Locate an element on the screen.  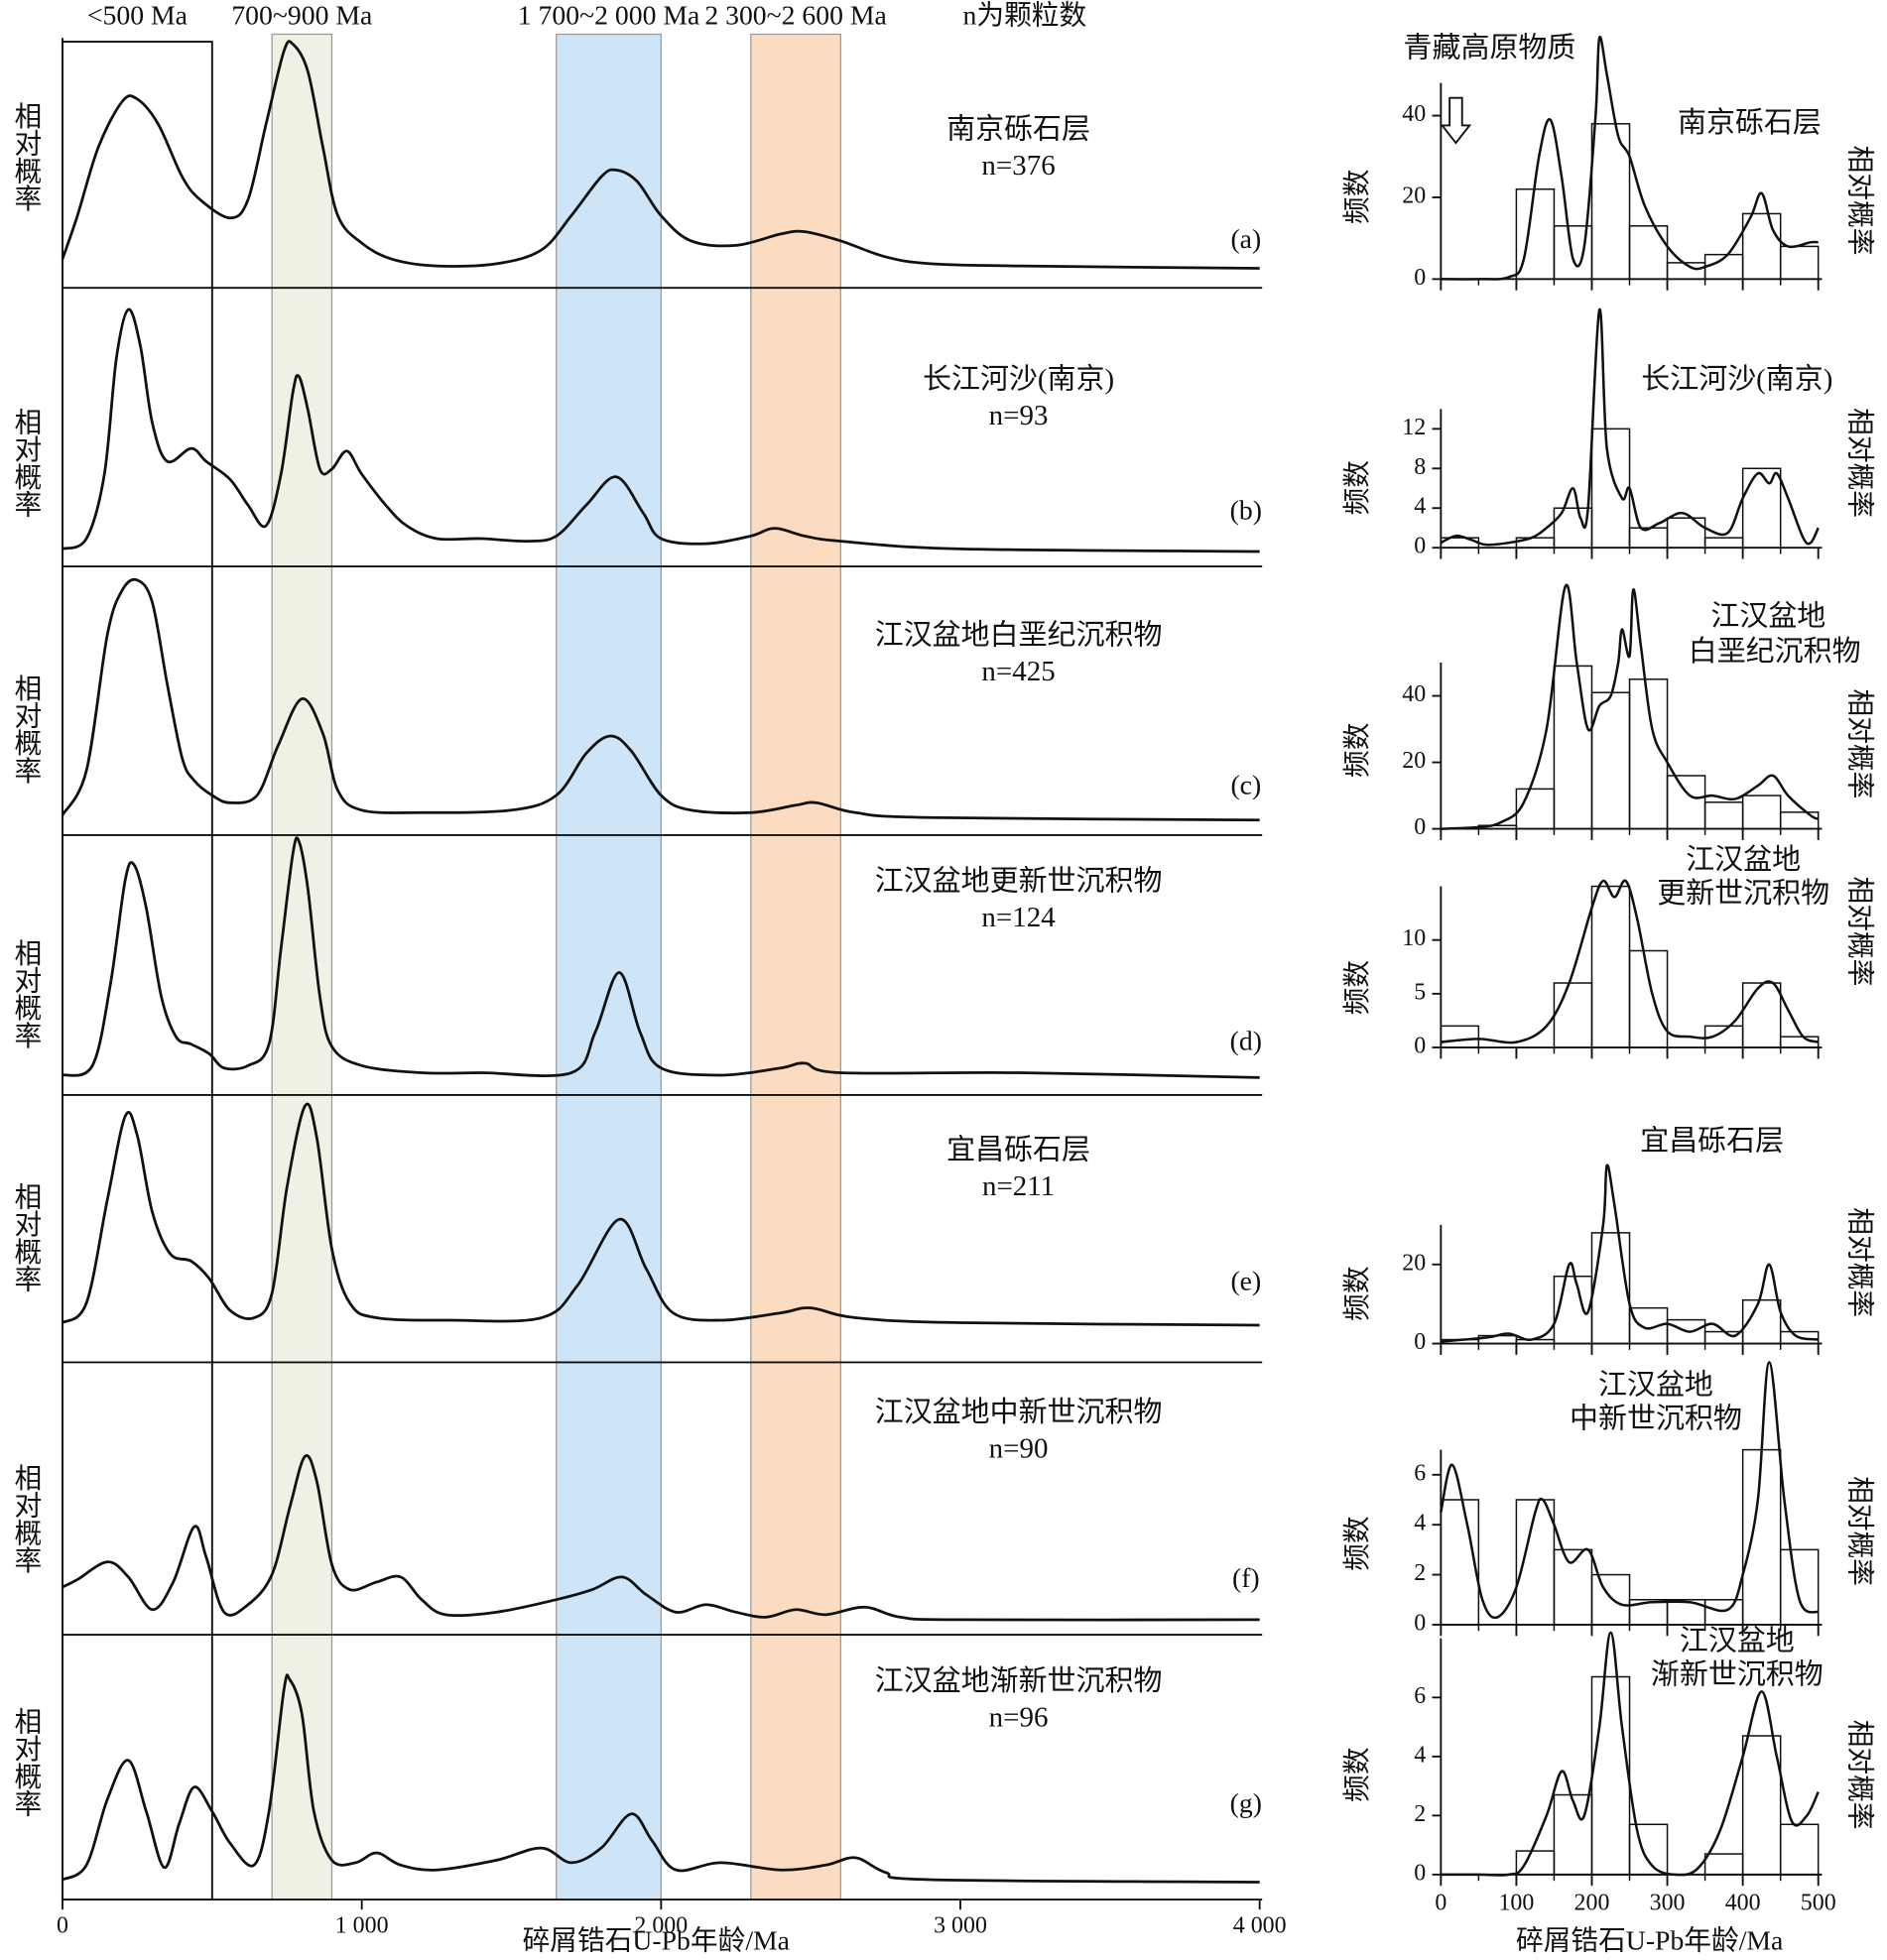
x-tick-label: 0 is located at coordinates (1441, 1904).